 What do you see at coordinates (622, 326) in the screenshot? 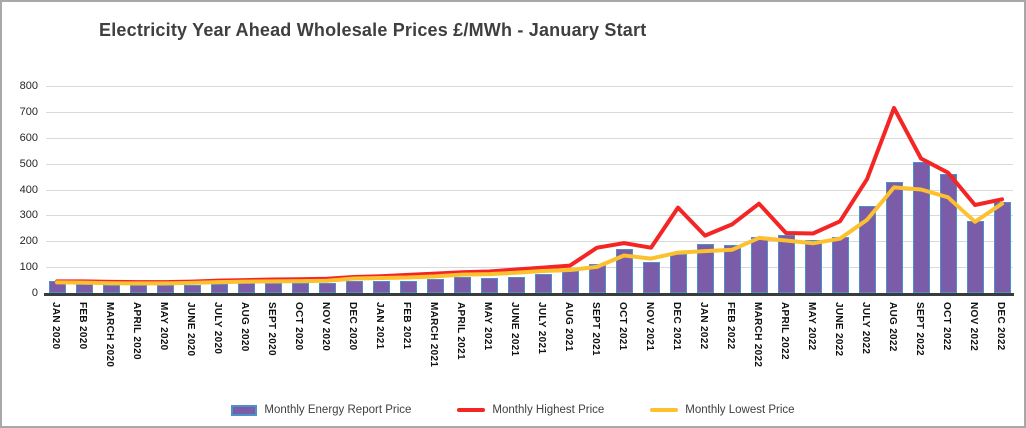
I see `x-axis-tick-label: OCT 2021` at bounding box center [622, 326].